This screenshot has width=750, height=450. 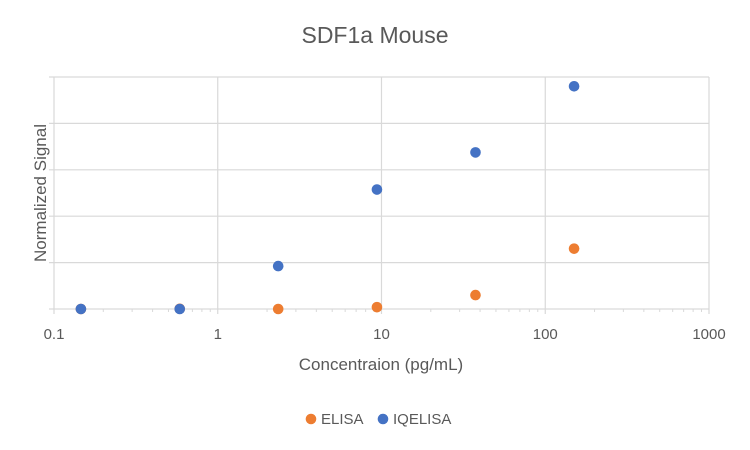 What do you see at coordinates (40, 193) in the screenshot?
I see `y-axis-title: Normalized Signal` at bounding box center [40, 193].